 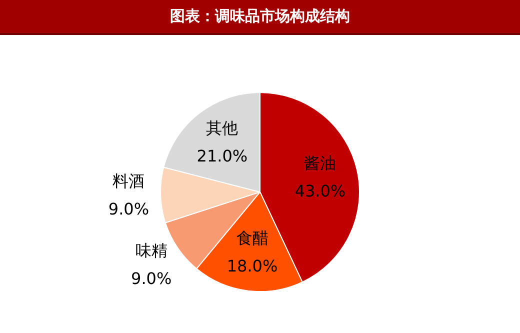 What do you see at coordinates (222, 128) in the screenshot?
I see `slice-label: 其他` at bounding box center [222, 128].